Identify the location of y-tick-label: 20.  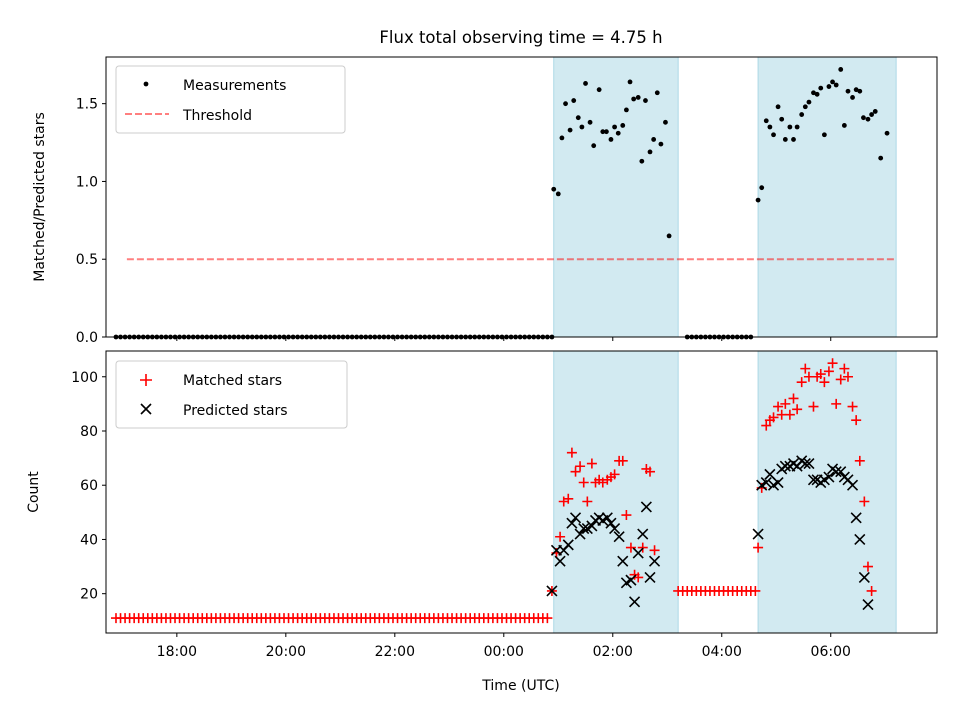
(89, 595).